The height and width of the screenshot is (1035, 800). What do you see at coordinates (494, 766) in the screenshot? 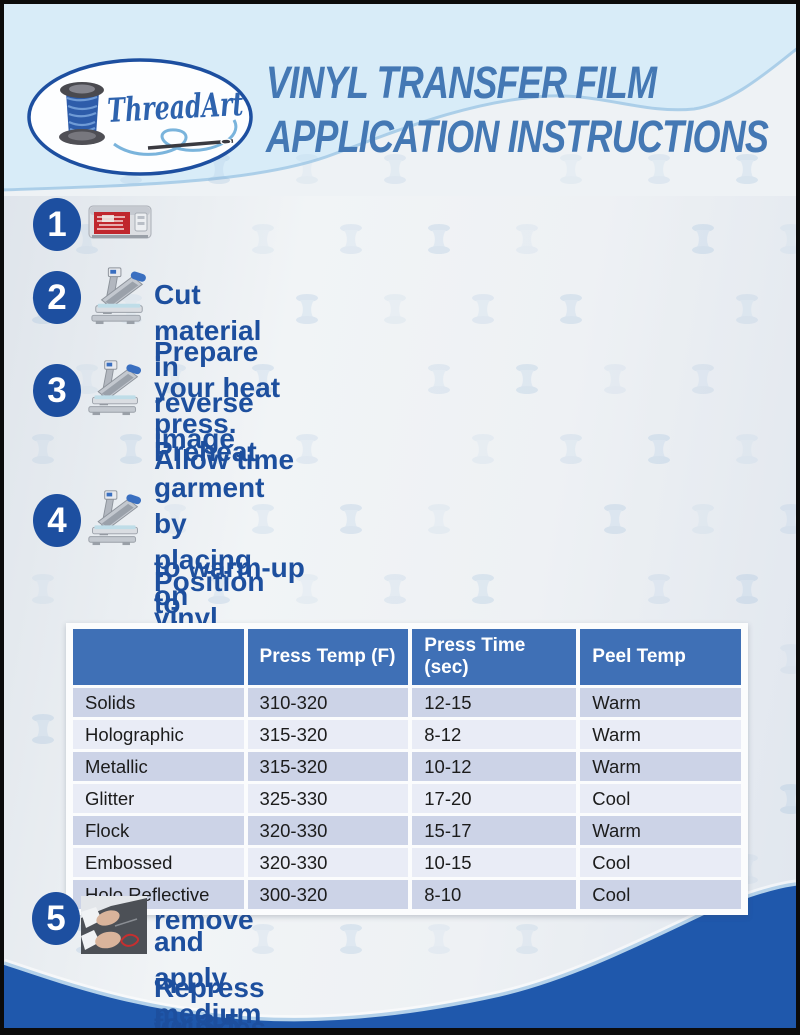
I see `cell-press-time: 10-12` at bounding box center [494, 766].